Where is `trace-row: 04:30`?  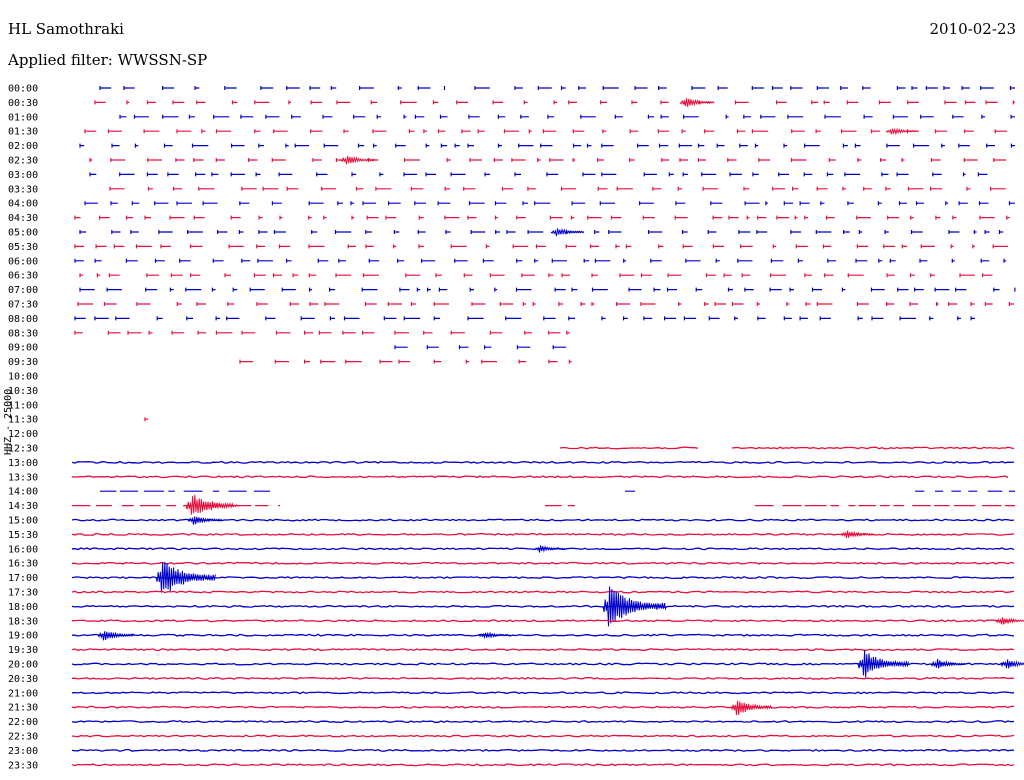 trace-row: 04:30 is located at coordinates (509, 218).